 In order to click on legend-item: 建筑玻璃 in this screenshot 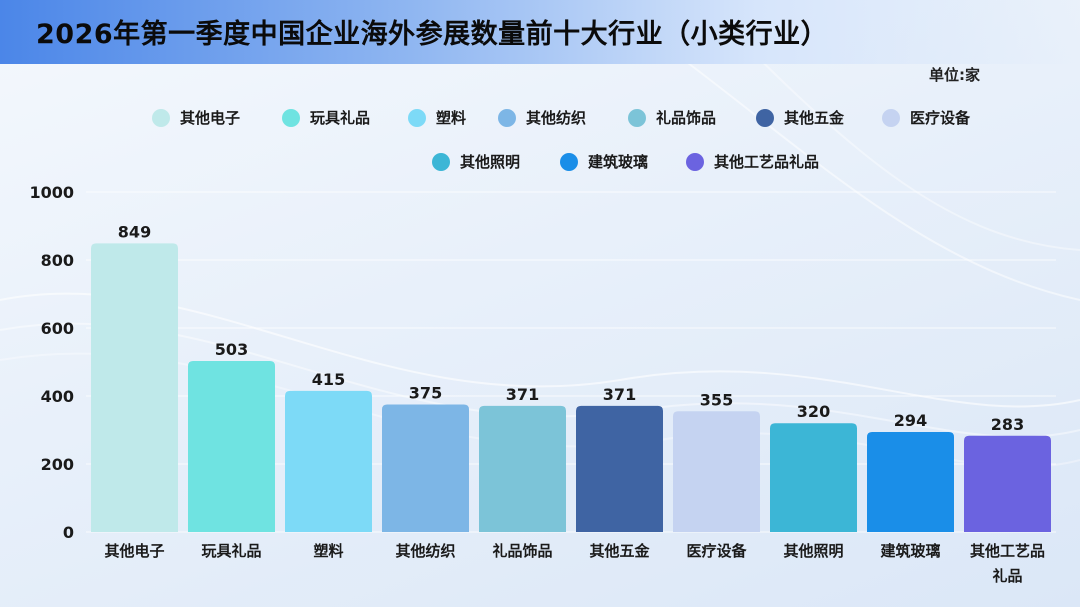, I will do `click(604, 161)`.